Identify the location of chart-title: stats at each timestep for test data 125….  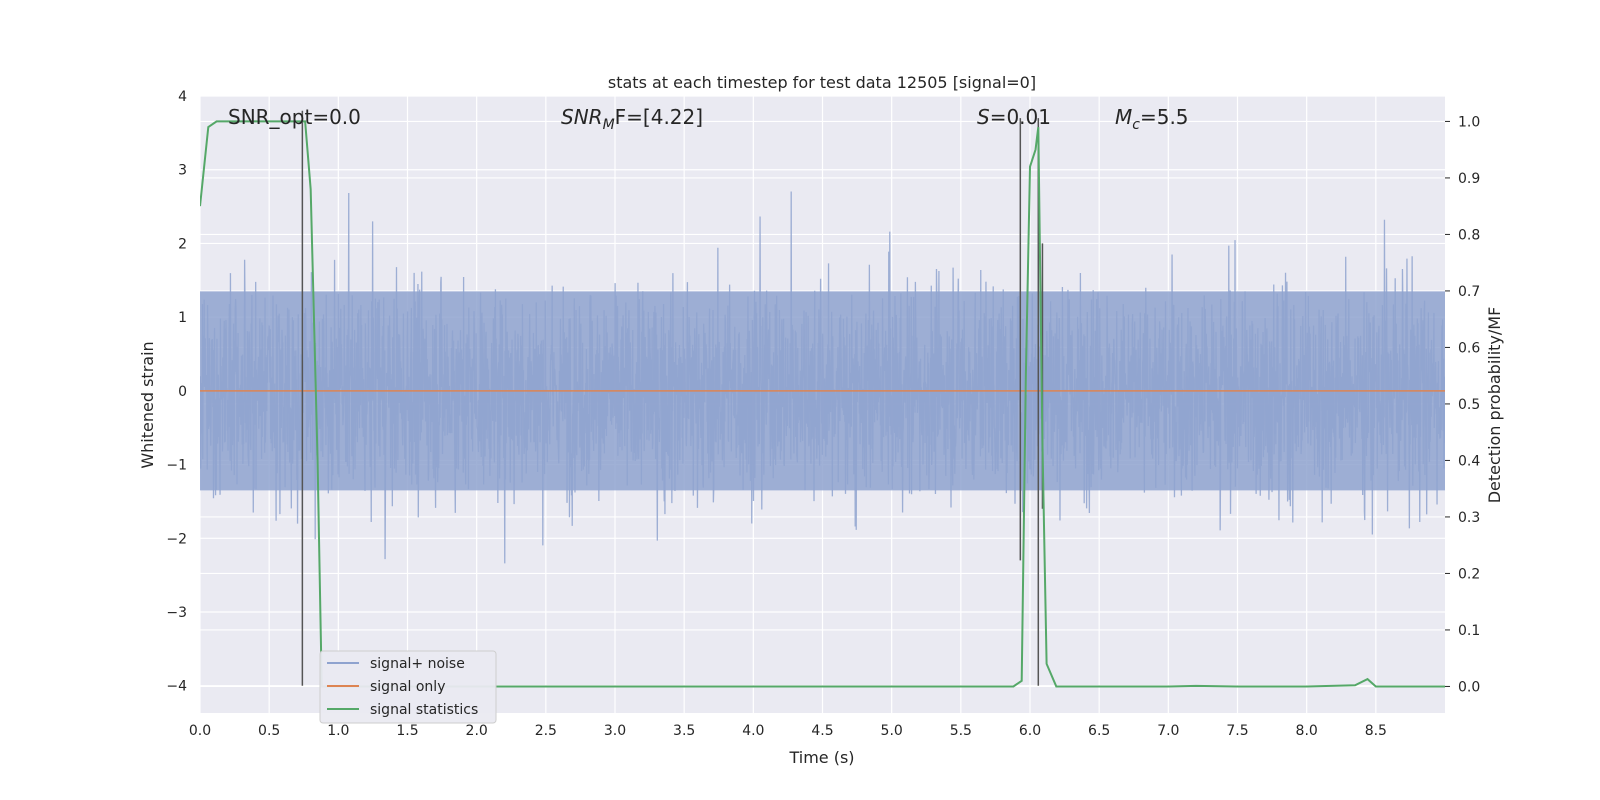
(822, 82).